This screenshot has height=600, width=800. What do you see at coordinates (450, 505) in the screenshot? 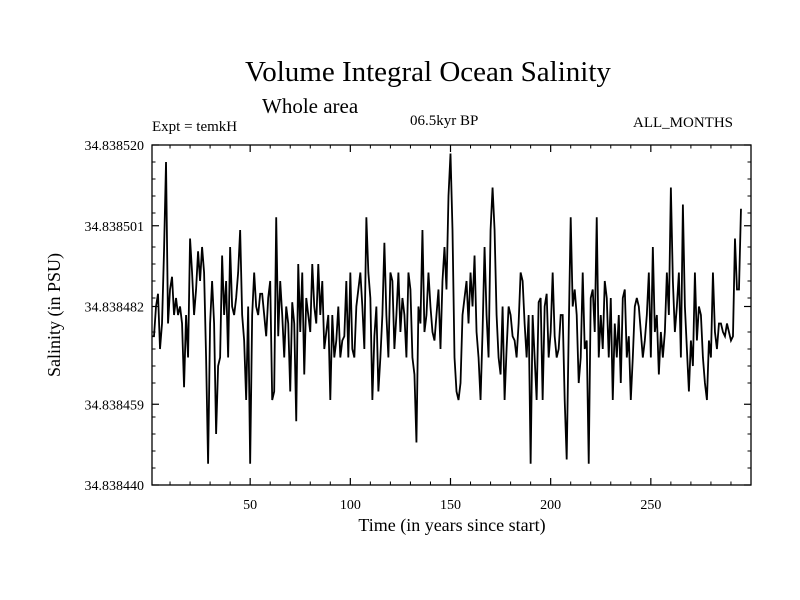
I see `x-tick-label-150: 150` at bounding box center [450, 505].